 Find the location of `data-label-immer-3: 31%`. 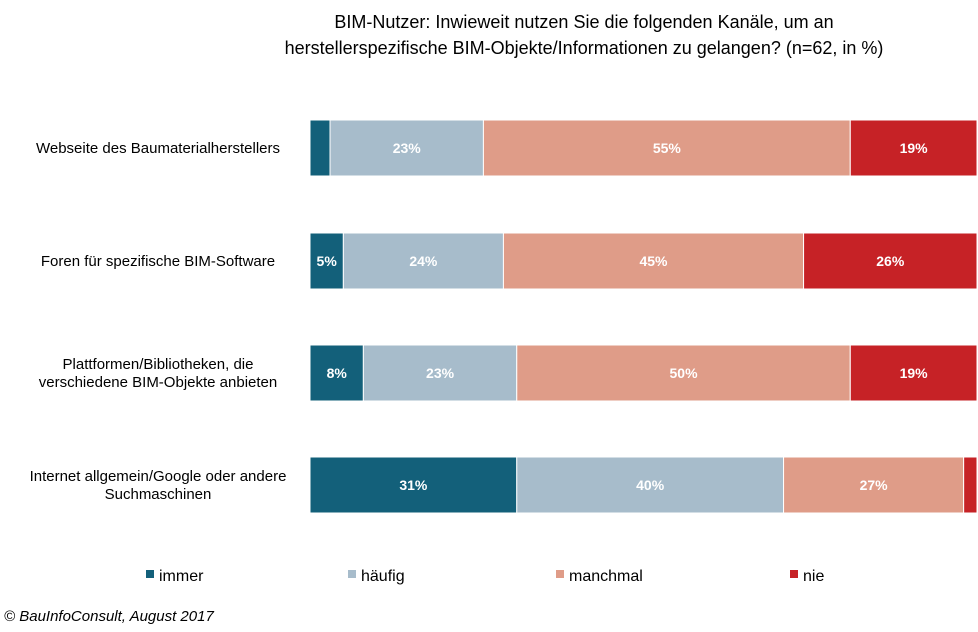

data-label-immer-3: 31% is located at coordinates (413, 485).